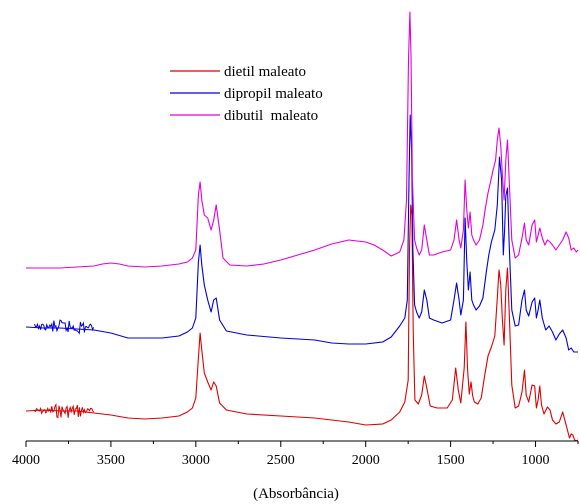  What do you see at coordinates (196, 460) in the screenshot?
I see `x-tick-label: 3000` at bounding box center [196, 460].